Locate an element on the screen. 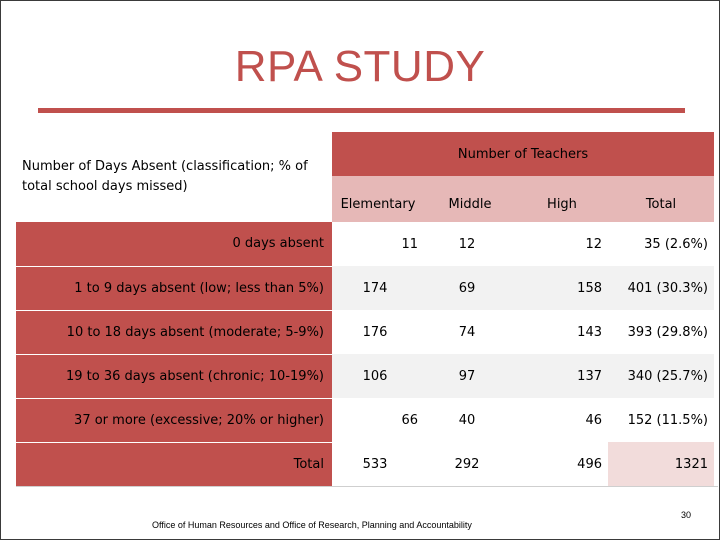 This screenshot has height=540, width=720. cell-total: 1321 is located at coordinates (661, 464).